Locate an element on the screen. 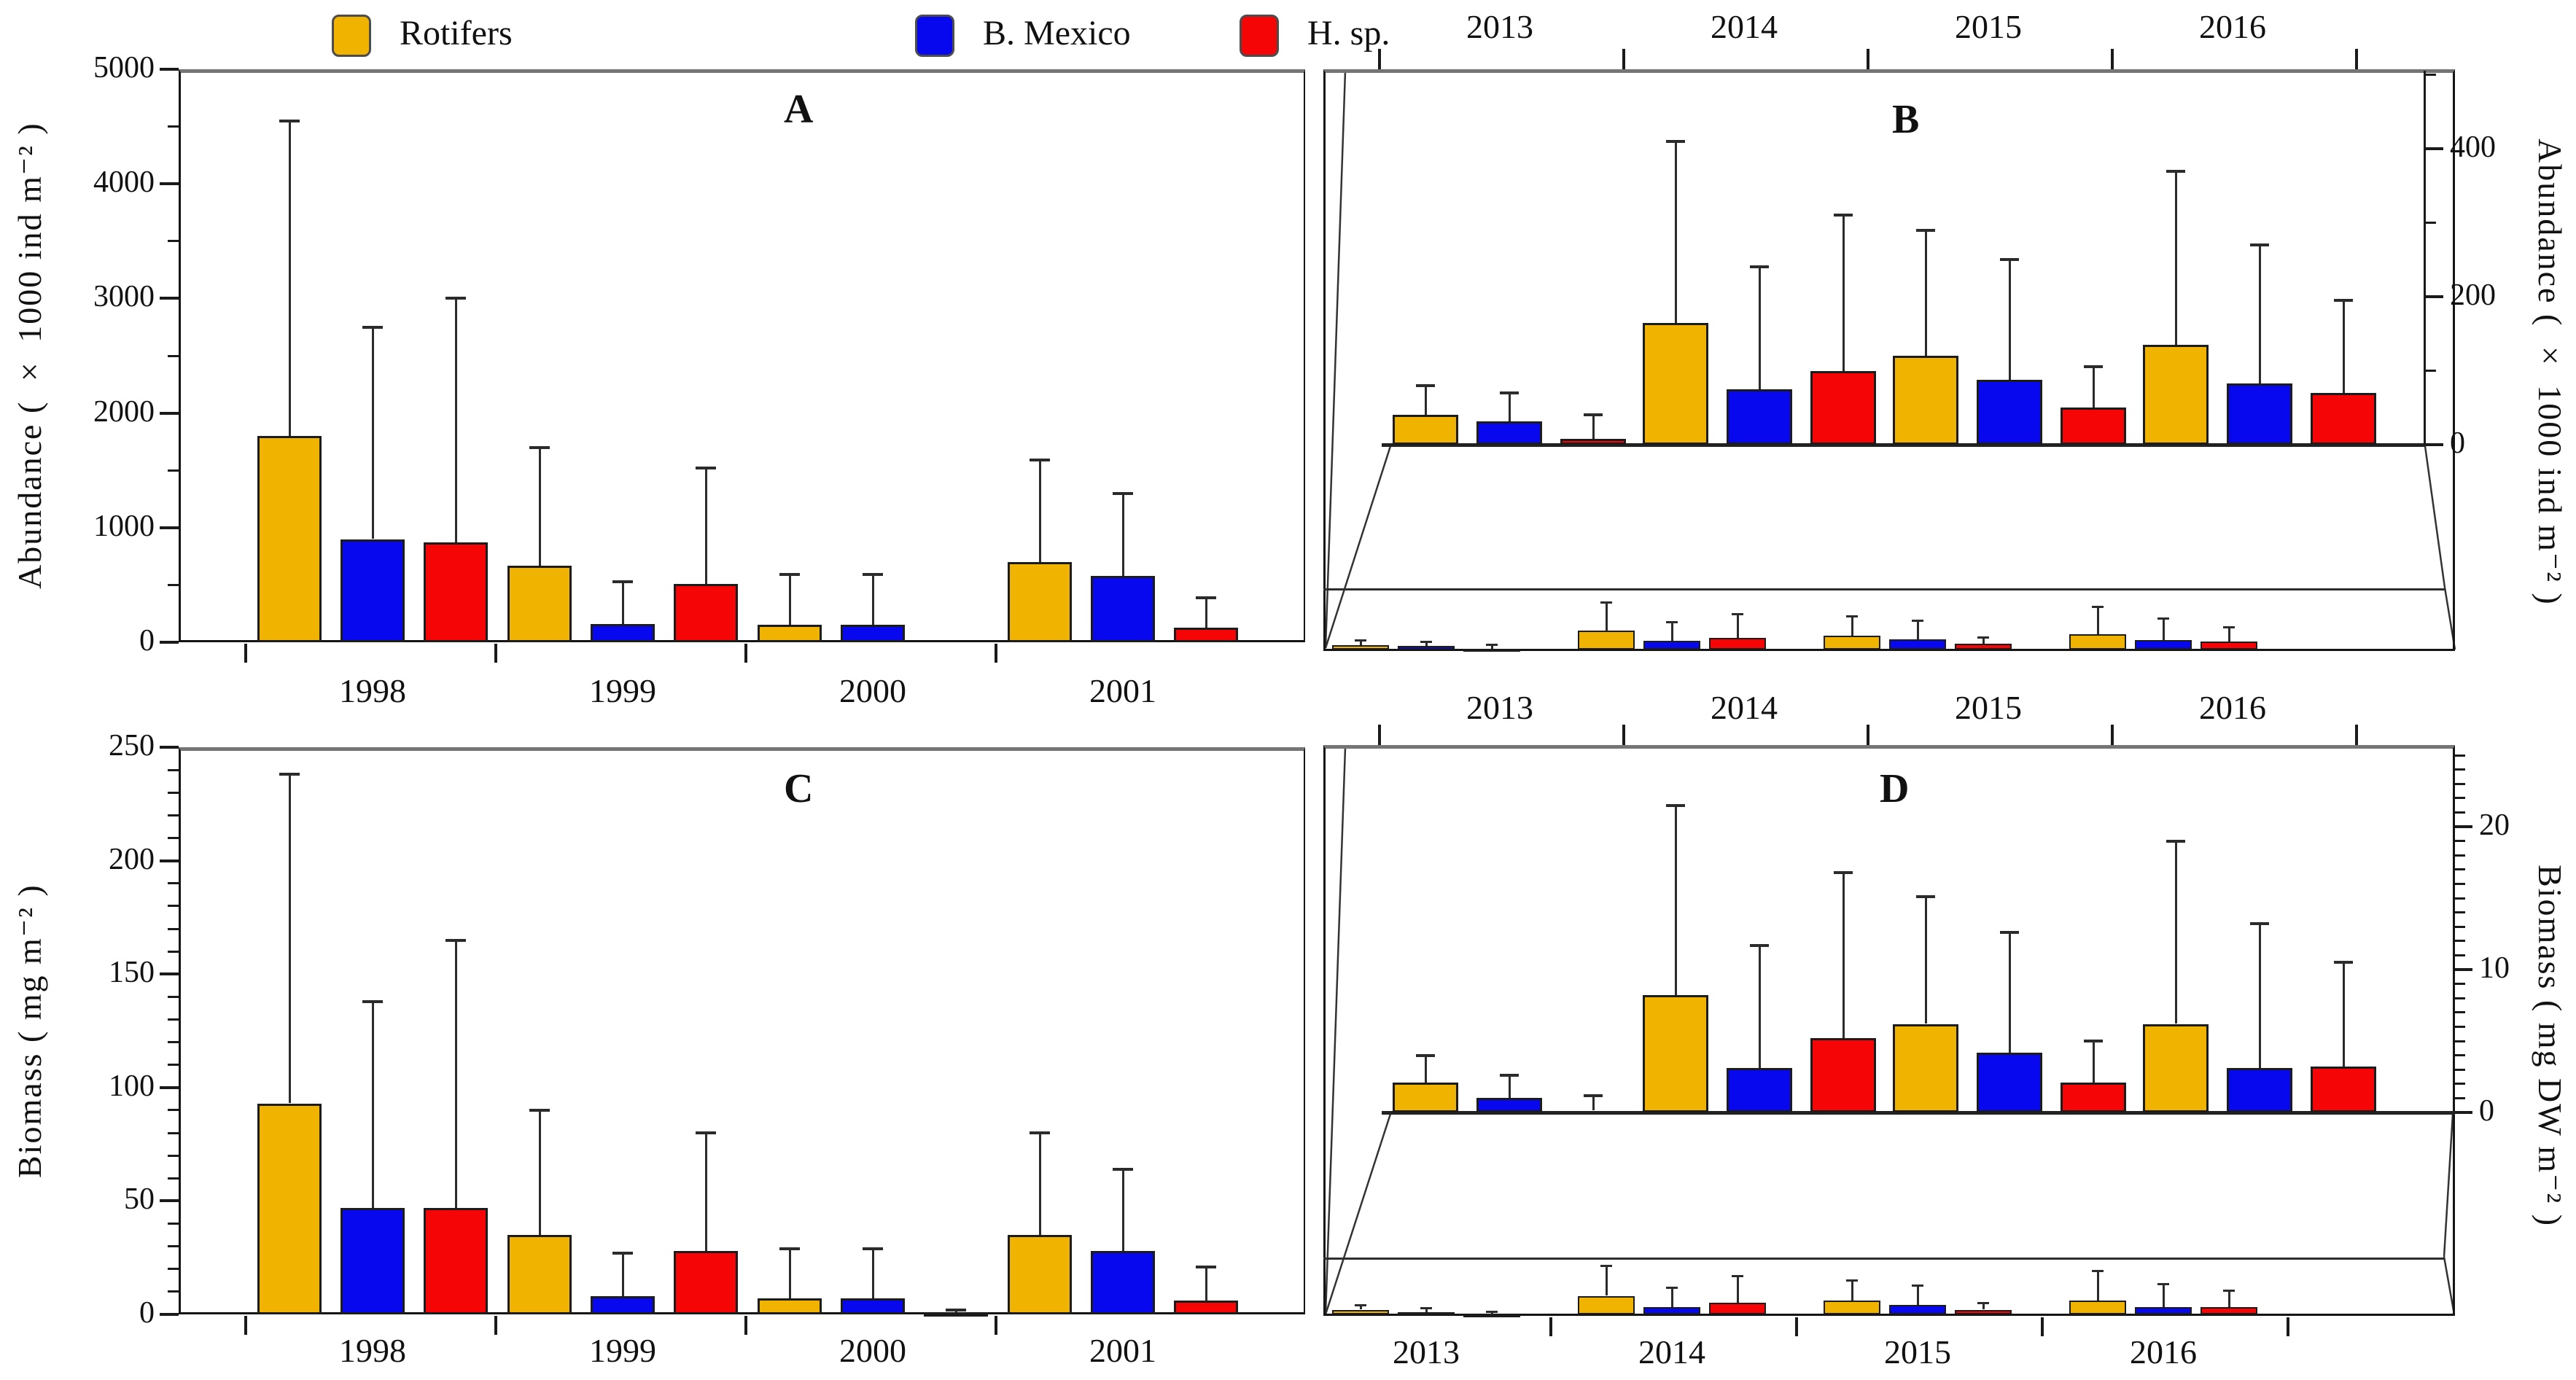 This screenshot has width=2576, height=1380. zoom-source-strip-line is located at coordinates (1883, 1259).